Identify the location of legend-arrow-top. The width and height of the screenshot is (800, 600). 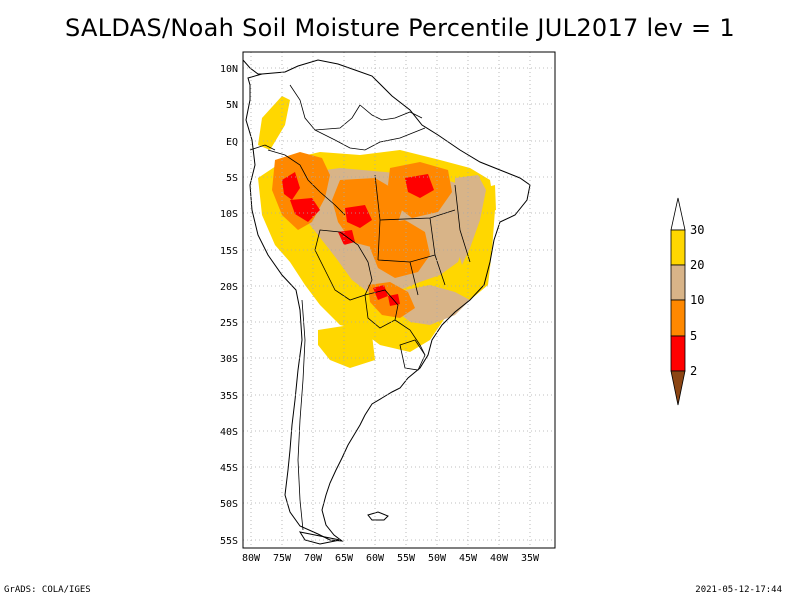
(678, 214).